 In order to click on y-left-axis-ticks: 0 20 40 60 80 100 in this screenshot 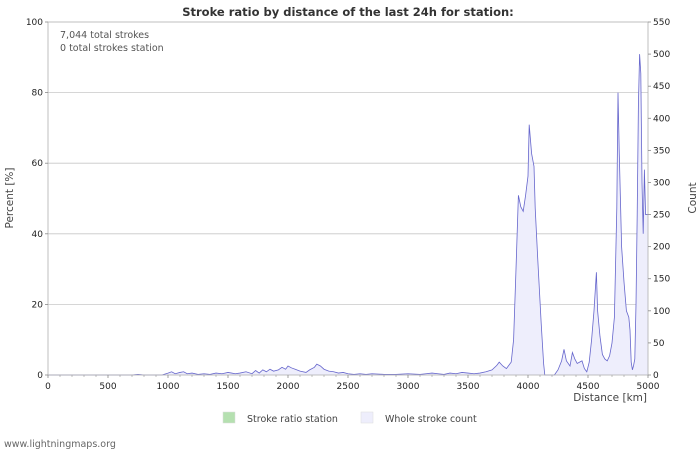, I will do `click(37, 199)`.